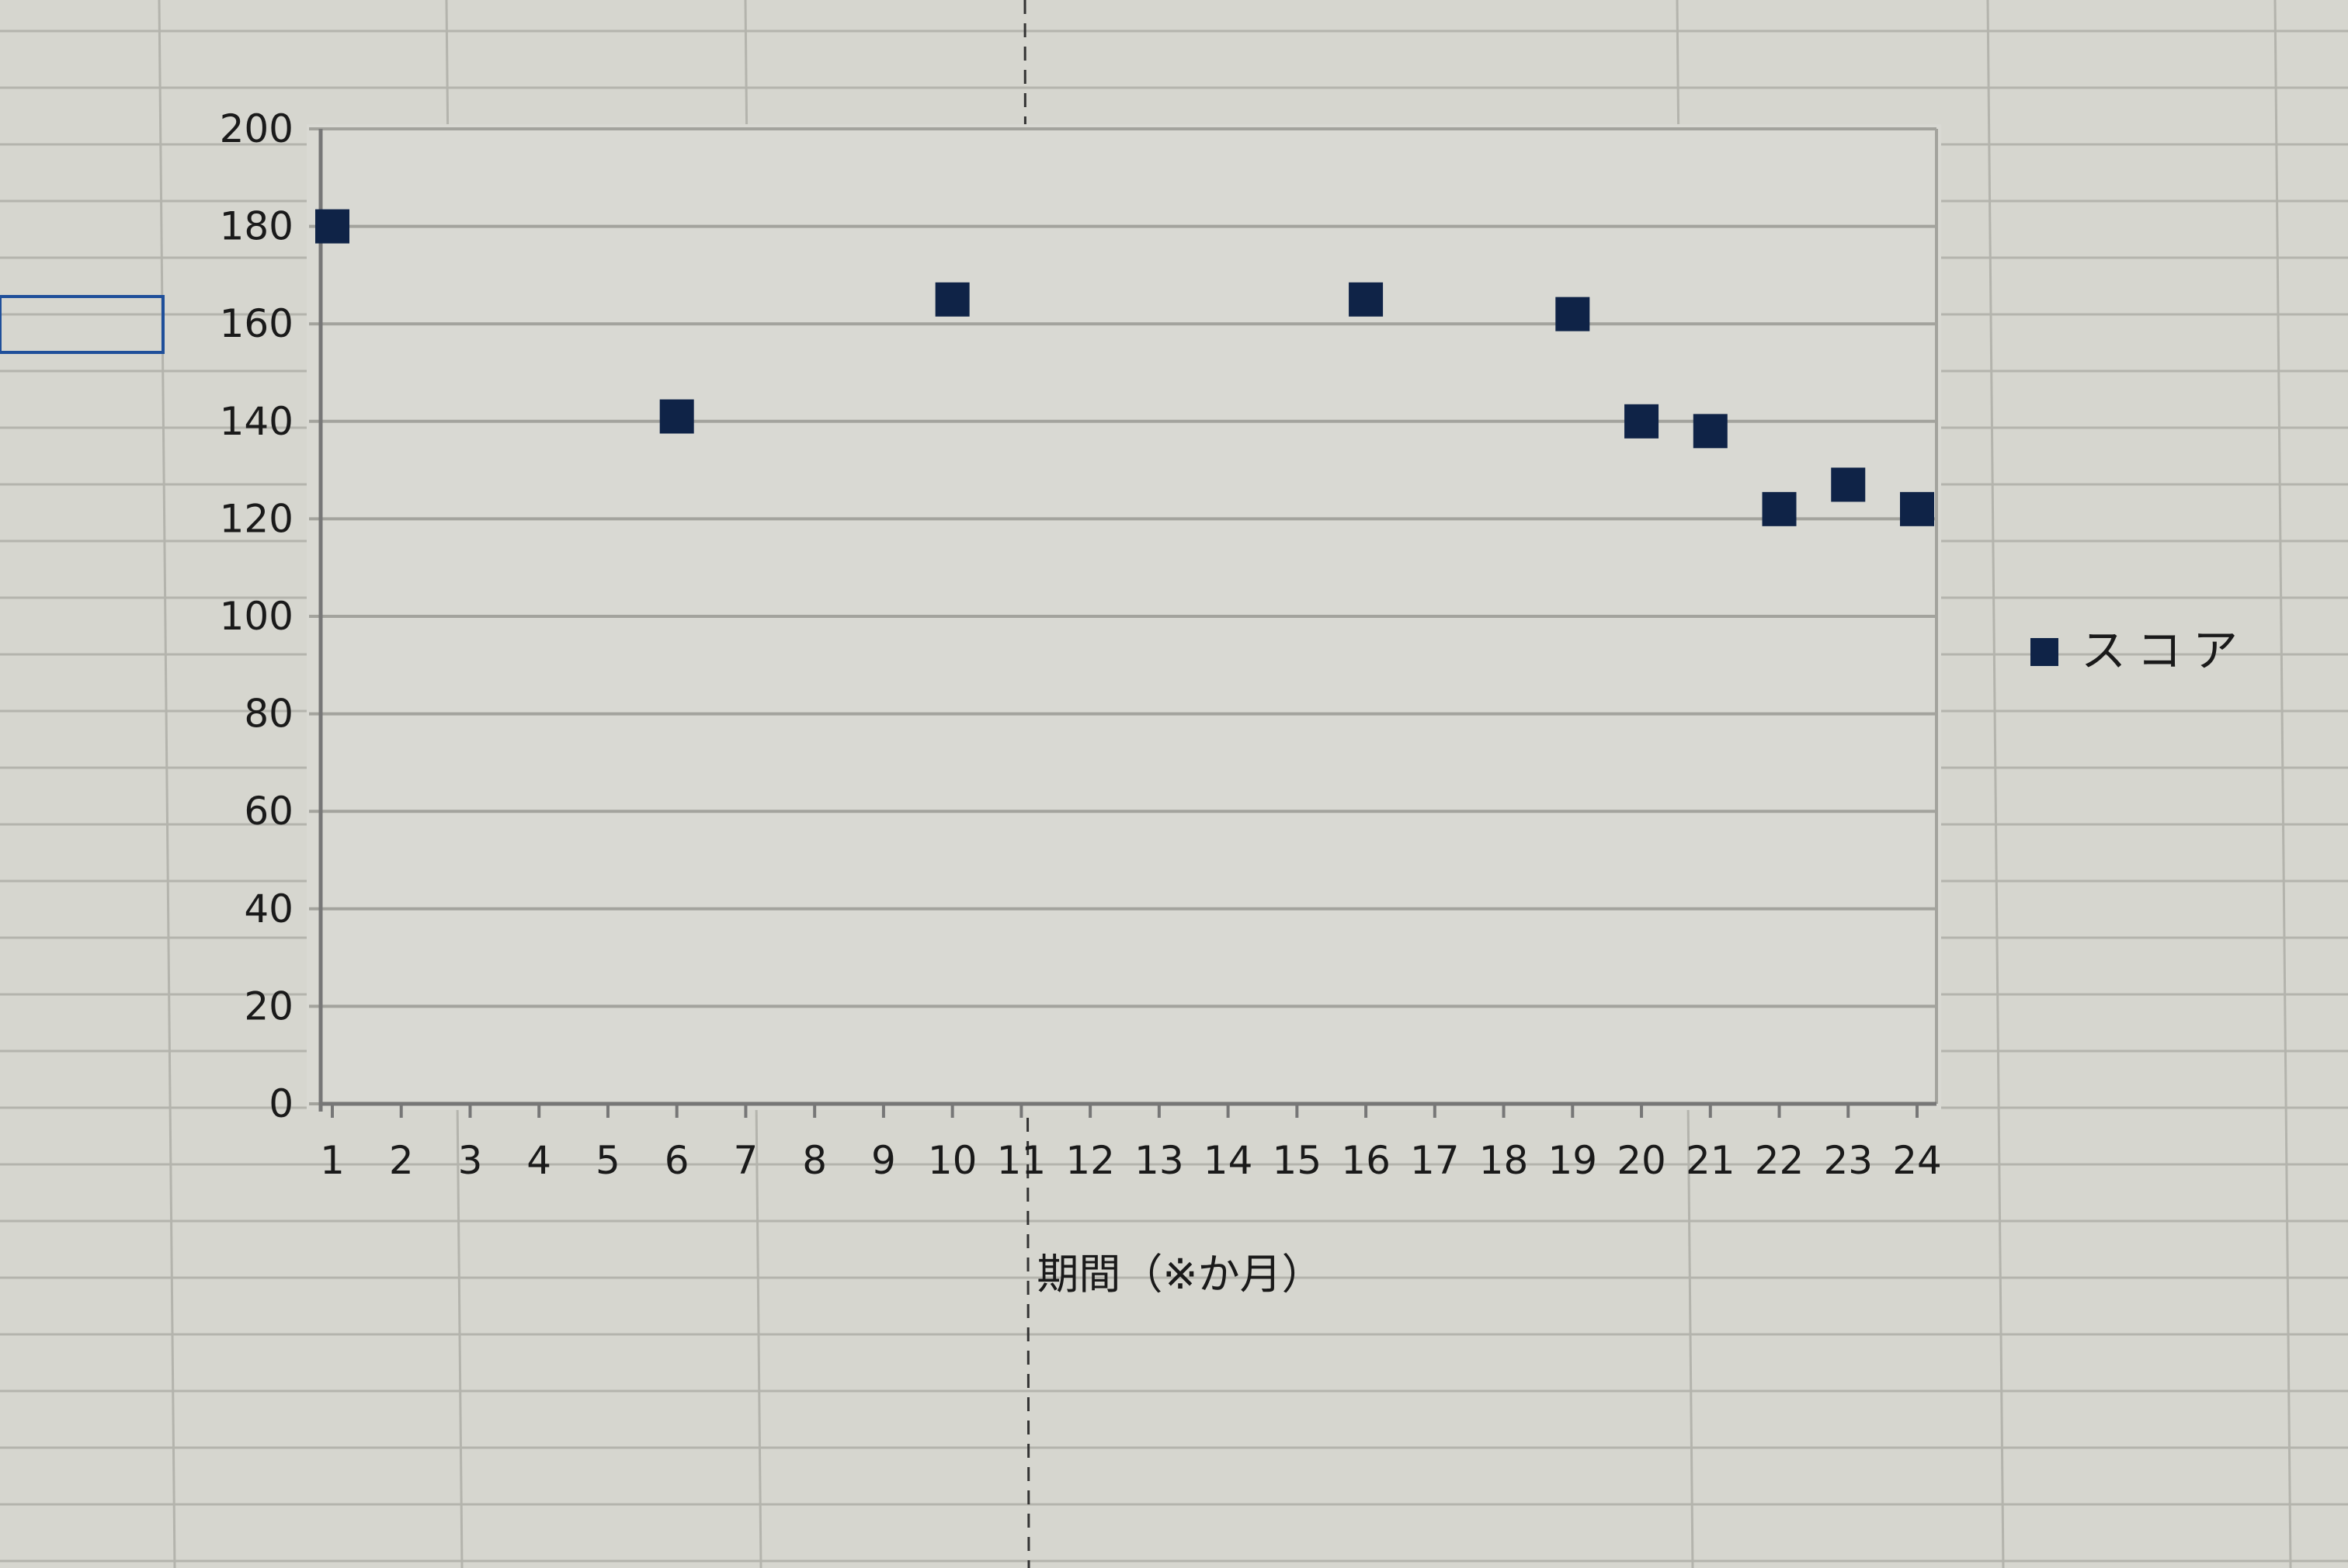  Describe the element at coordinates (538, 1160) in the screenshot. I see `x-tick-label: 4` at that location.